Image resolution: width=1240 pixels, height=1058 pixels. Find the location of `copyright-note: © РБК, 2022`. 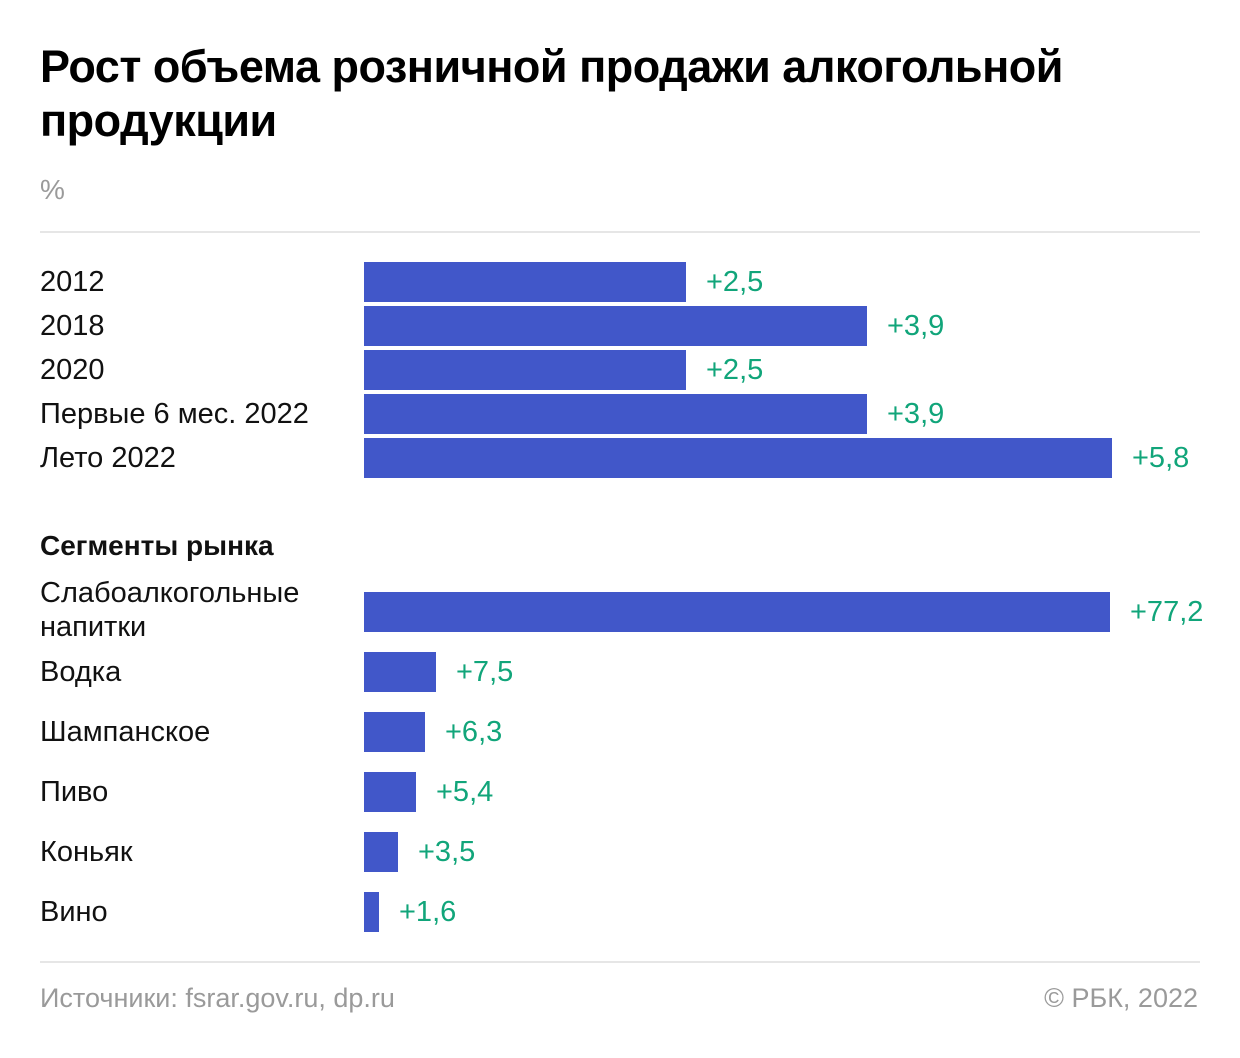

copyright-note: © РБК, 2022 is located at coordinates (1121, 998).